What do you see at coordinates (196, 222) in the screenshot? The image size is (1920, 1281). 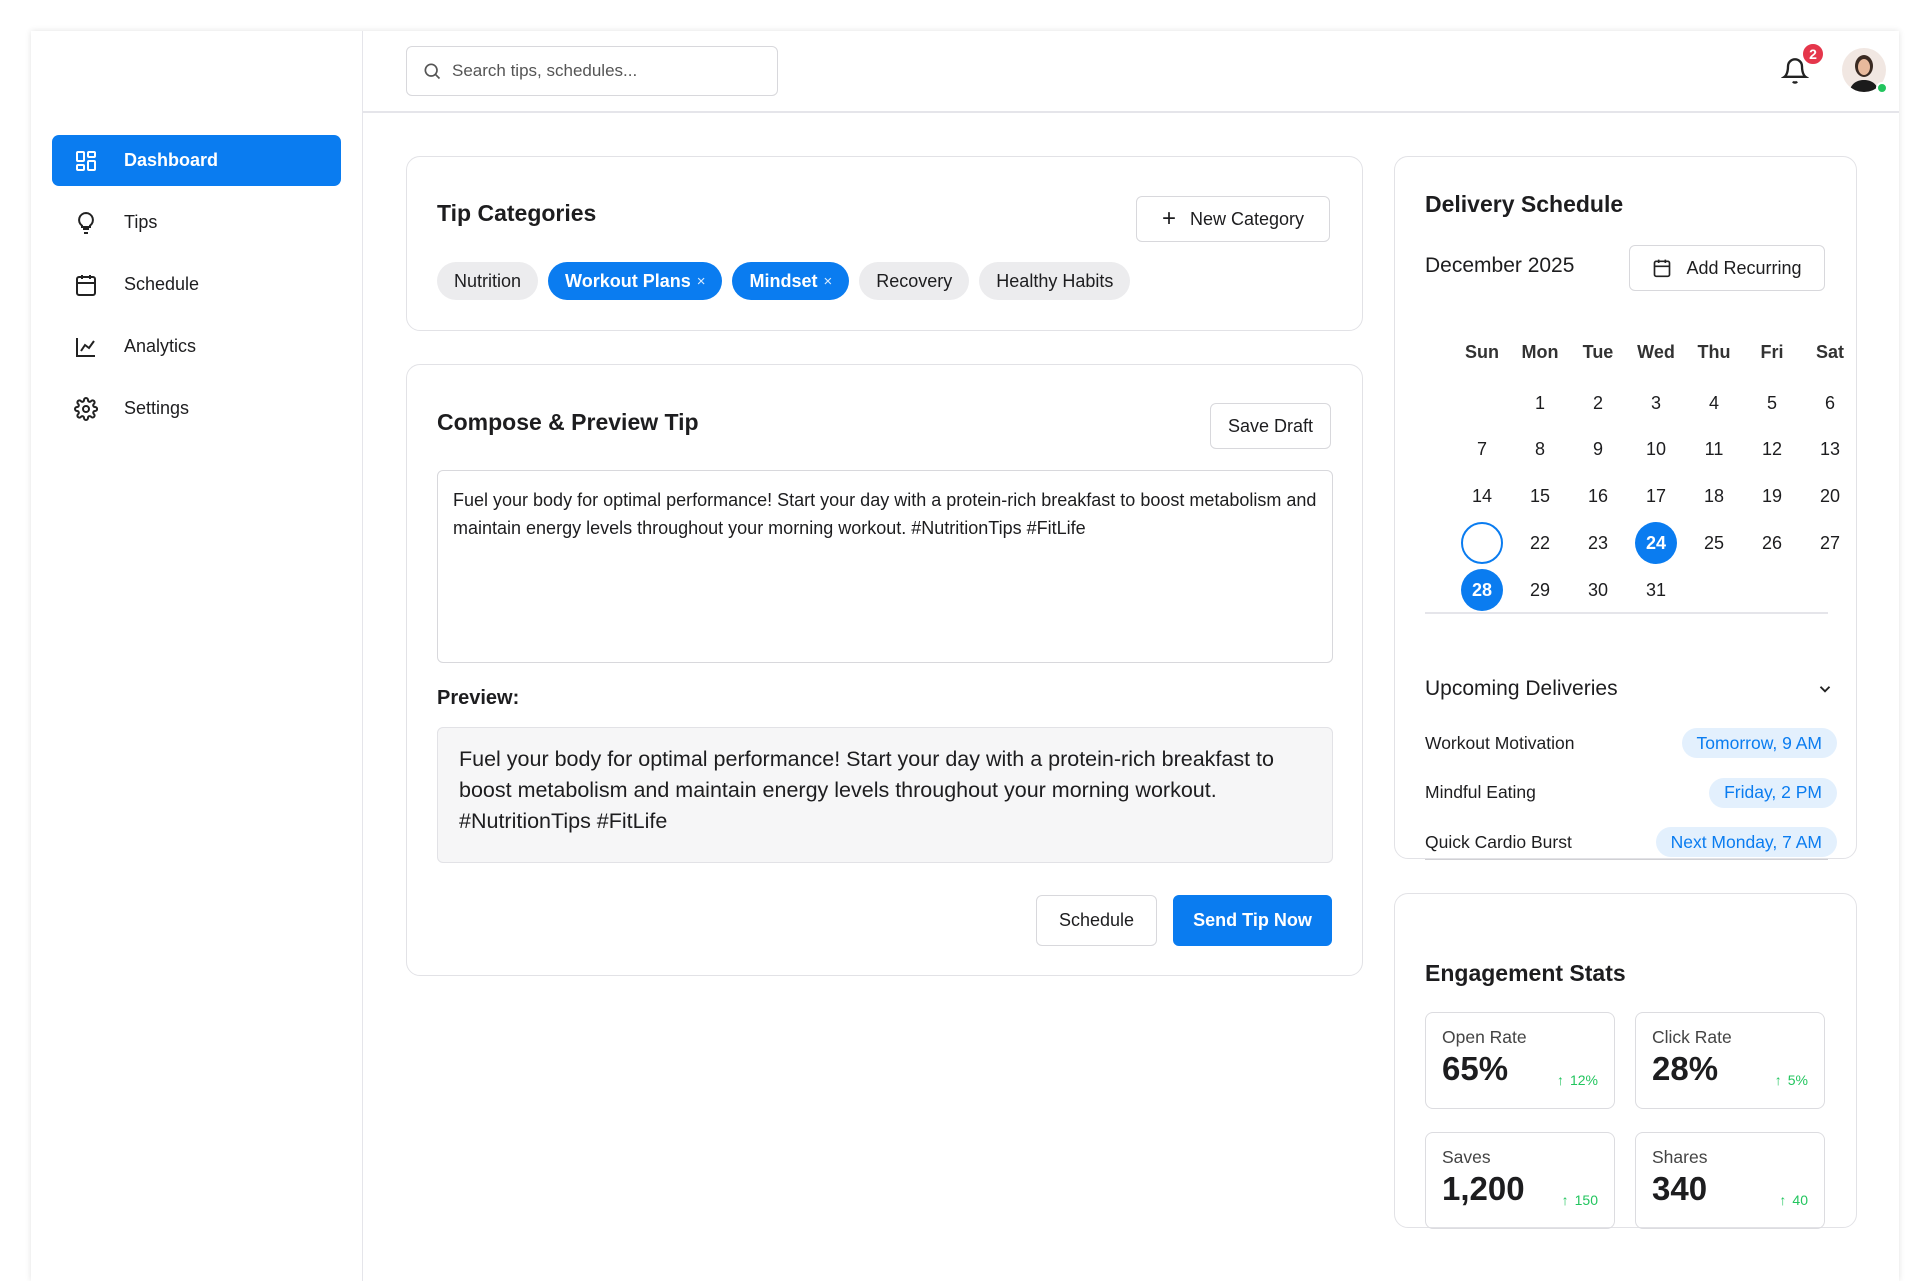 I see `nav-item: Tips` at bounding box center [196, 222].